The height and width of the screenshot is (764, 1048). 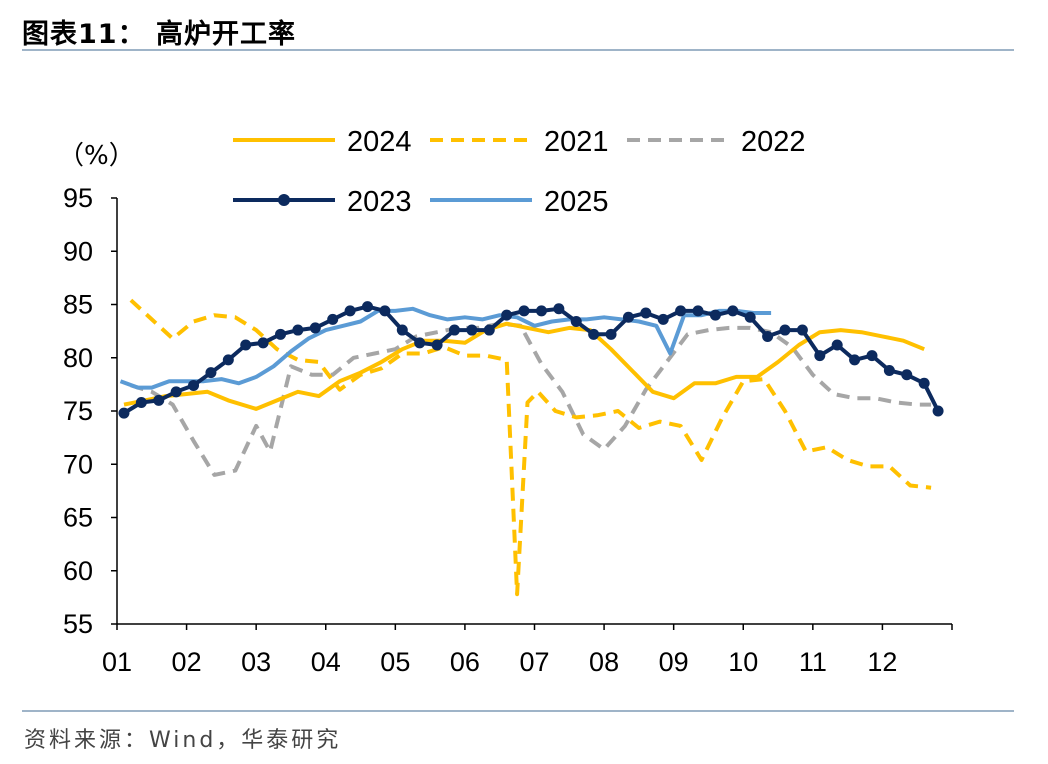 I want to click on y-tick-label: 75, so click(x=78, y=411).